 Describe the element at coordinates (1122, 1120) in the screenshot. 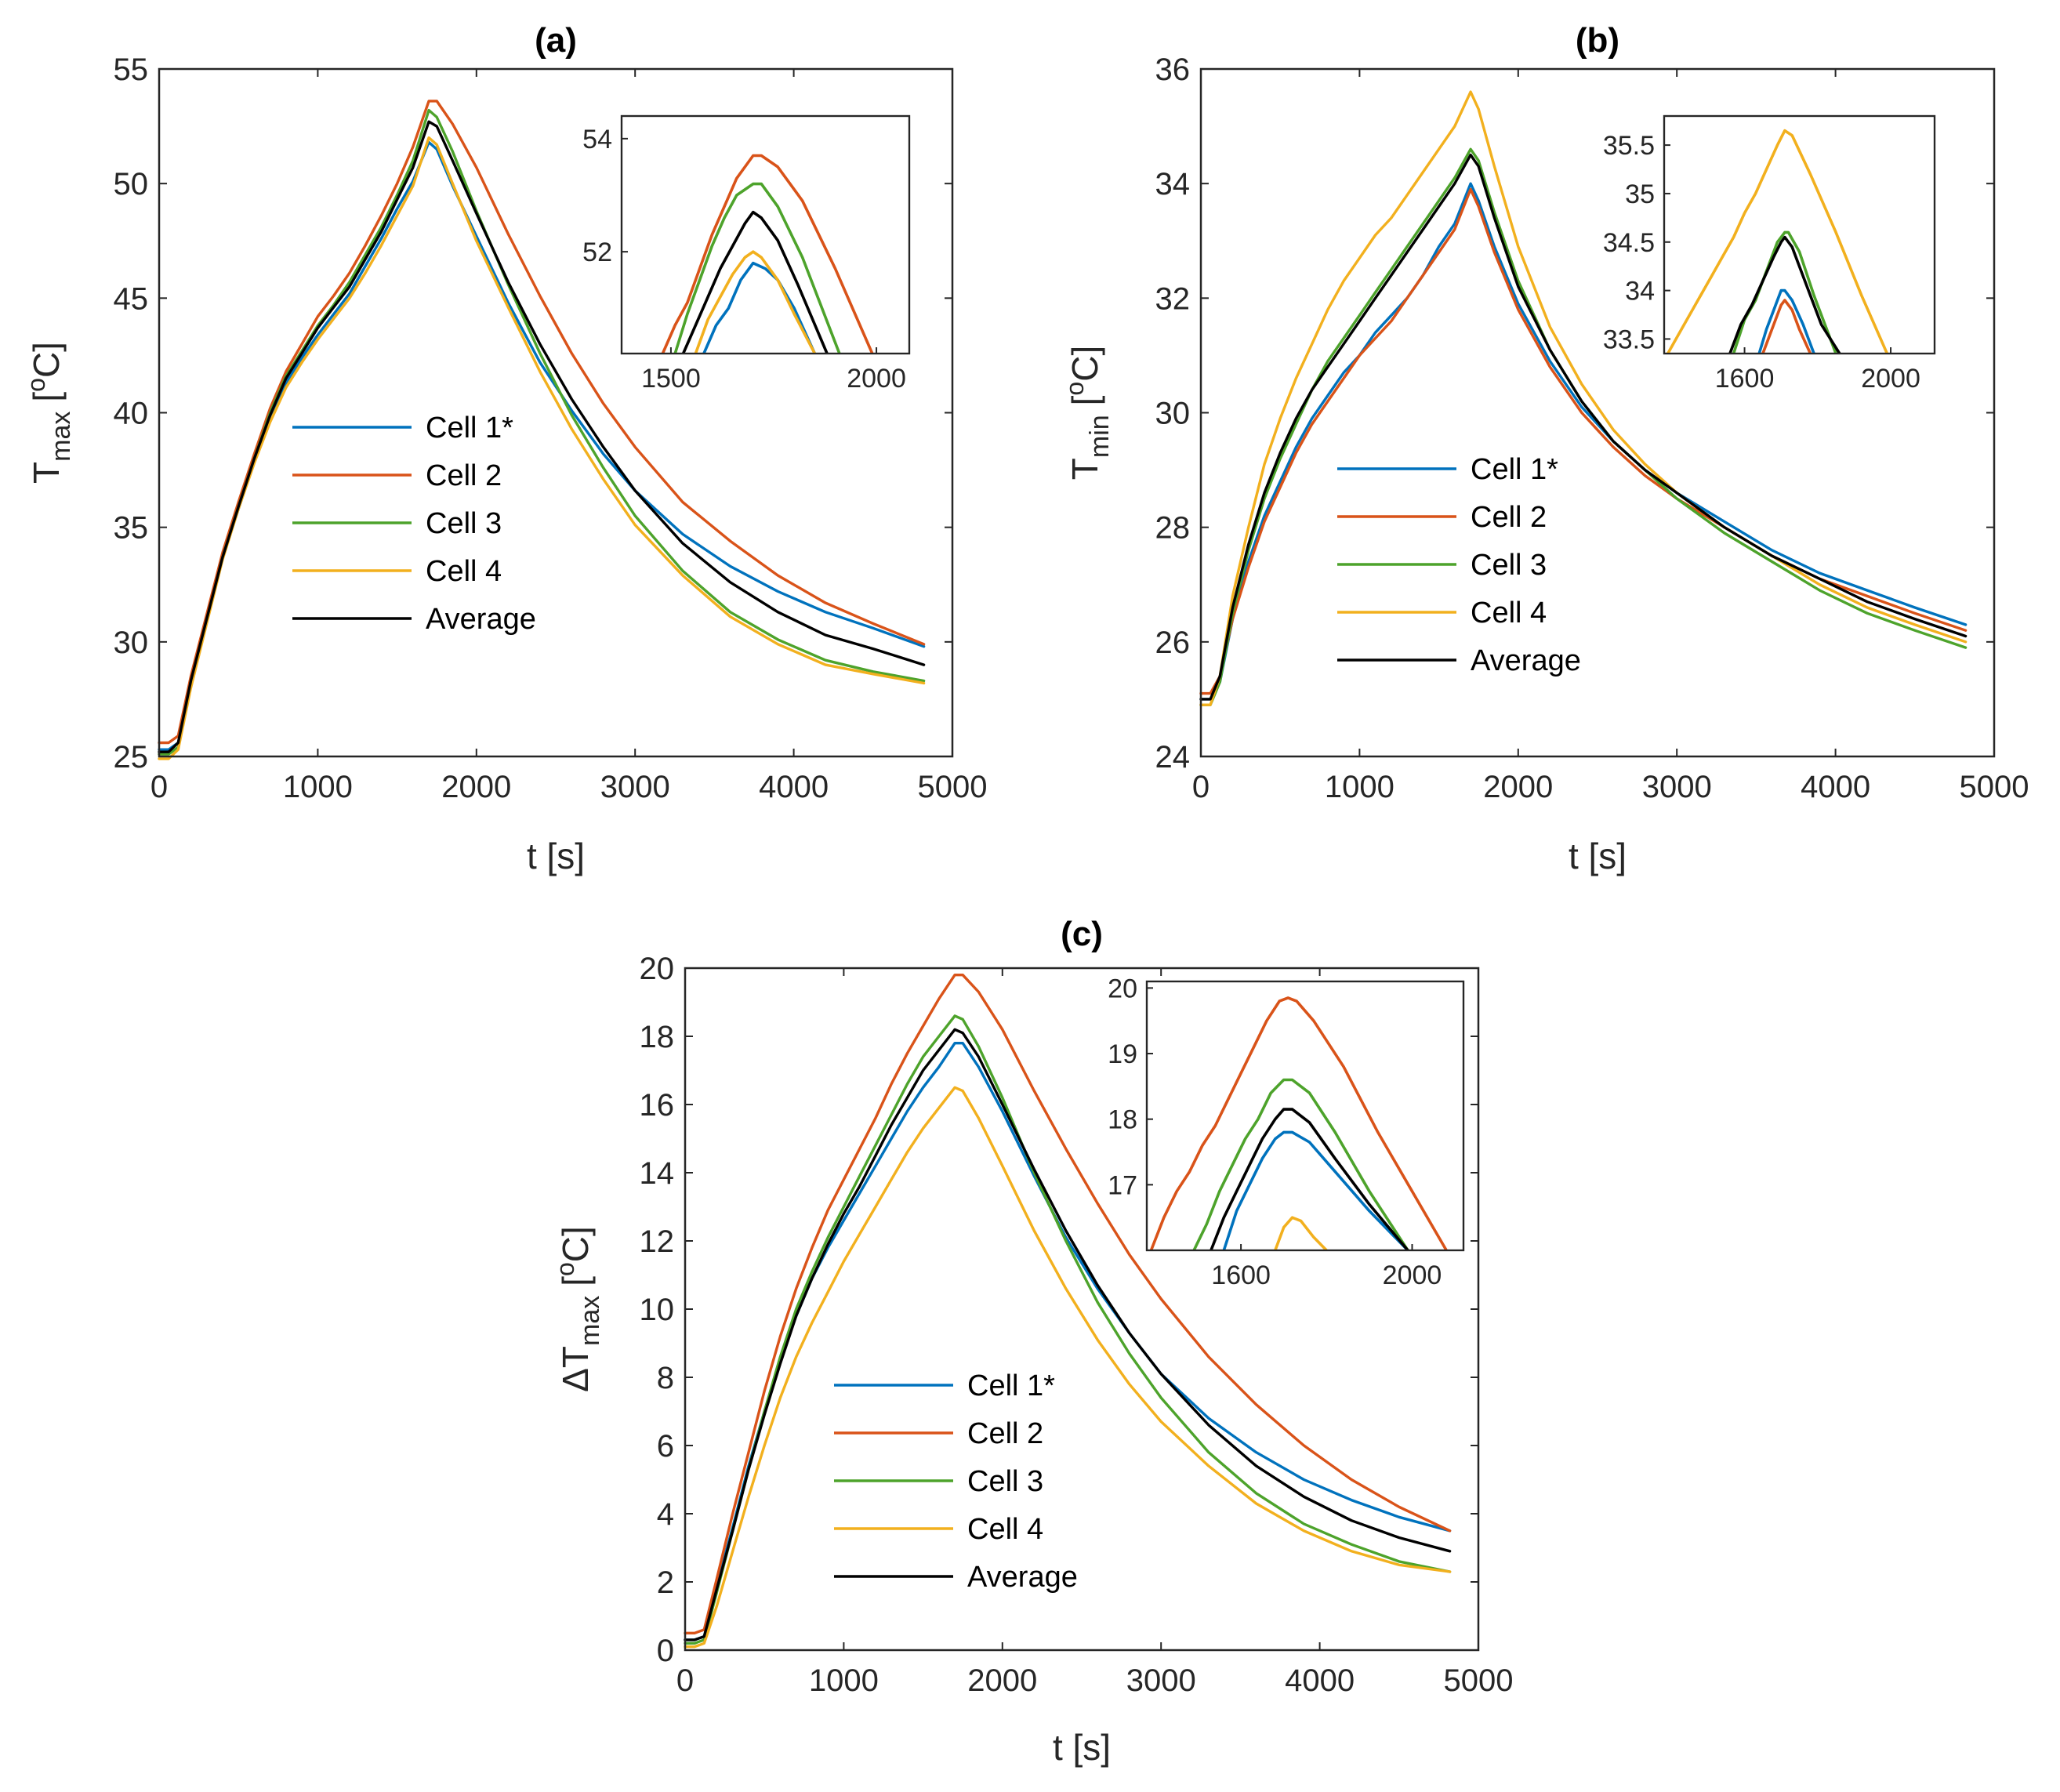

I see `inset-y-tick-label: 18` at that location.